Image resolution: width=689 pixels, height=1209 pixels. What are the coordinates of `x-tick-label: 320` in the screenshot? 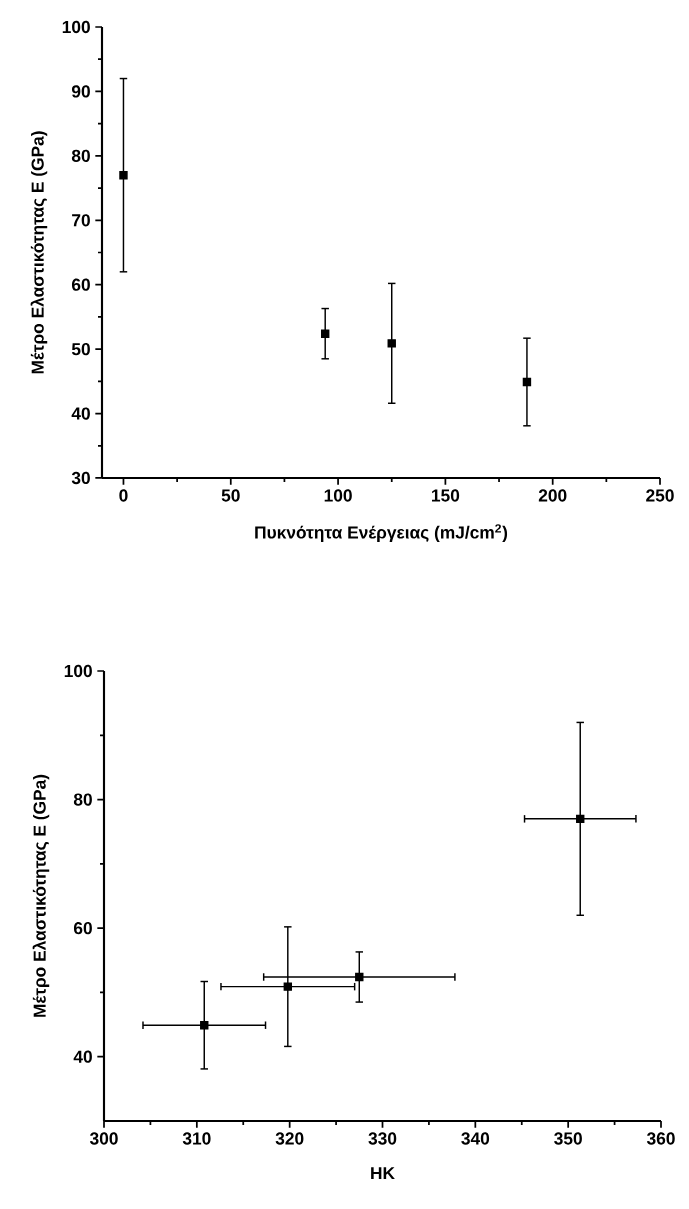 It's located at (289, 1138).